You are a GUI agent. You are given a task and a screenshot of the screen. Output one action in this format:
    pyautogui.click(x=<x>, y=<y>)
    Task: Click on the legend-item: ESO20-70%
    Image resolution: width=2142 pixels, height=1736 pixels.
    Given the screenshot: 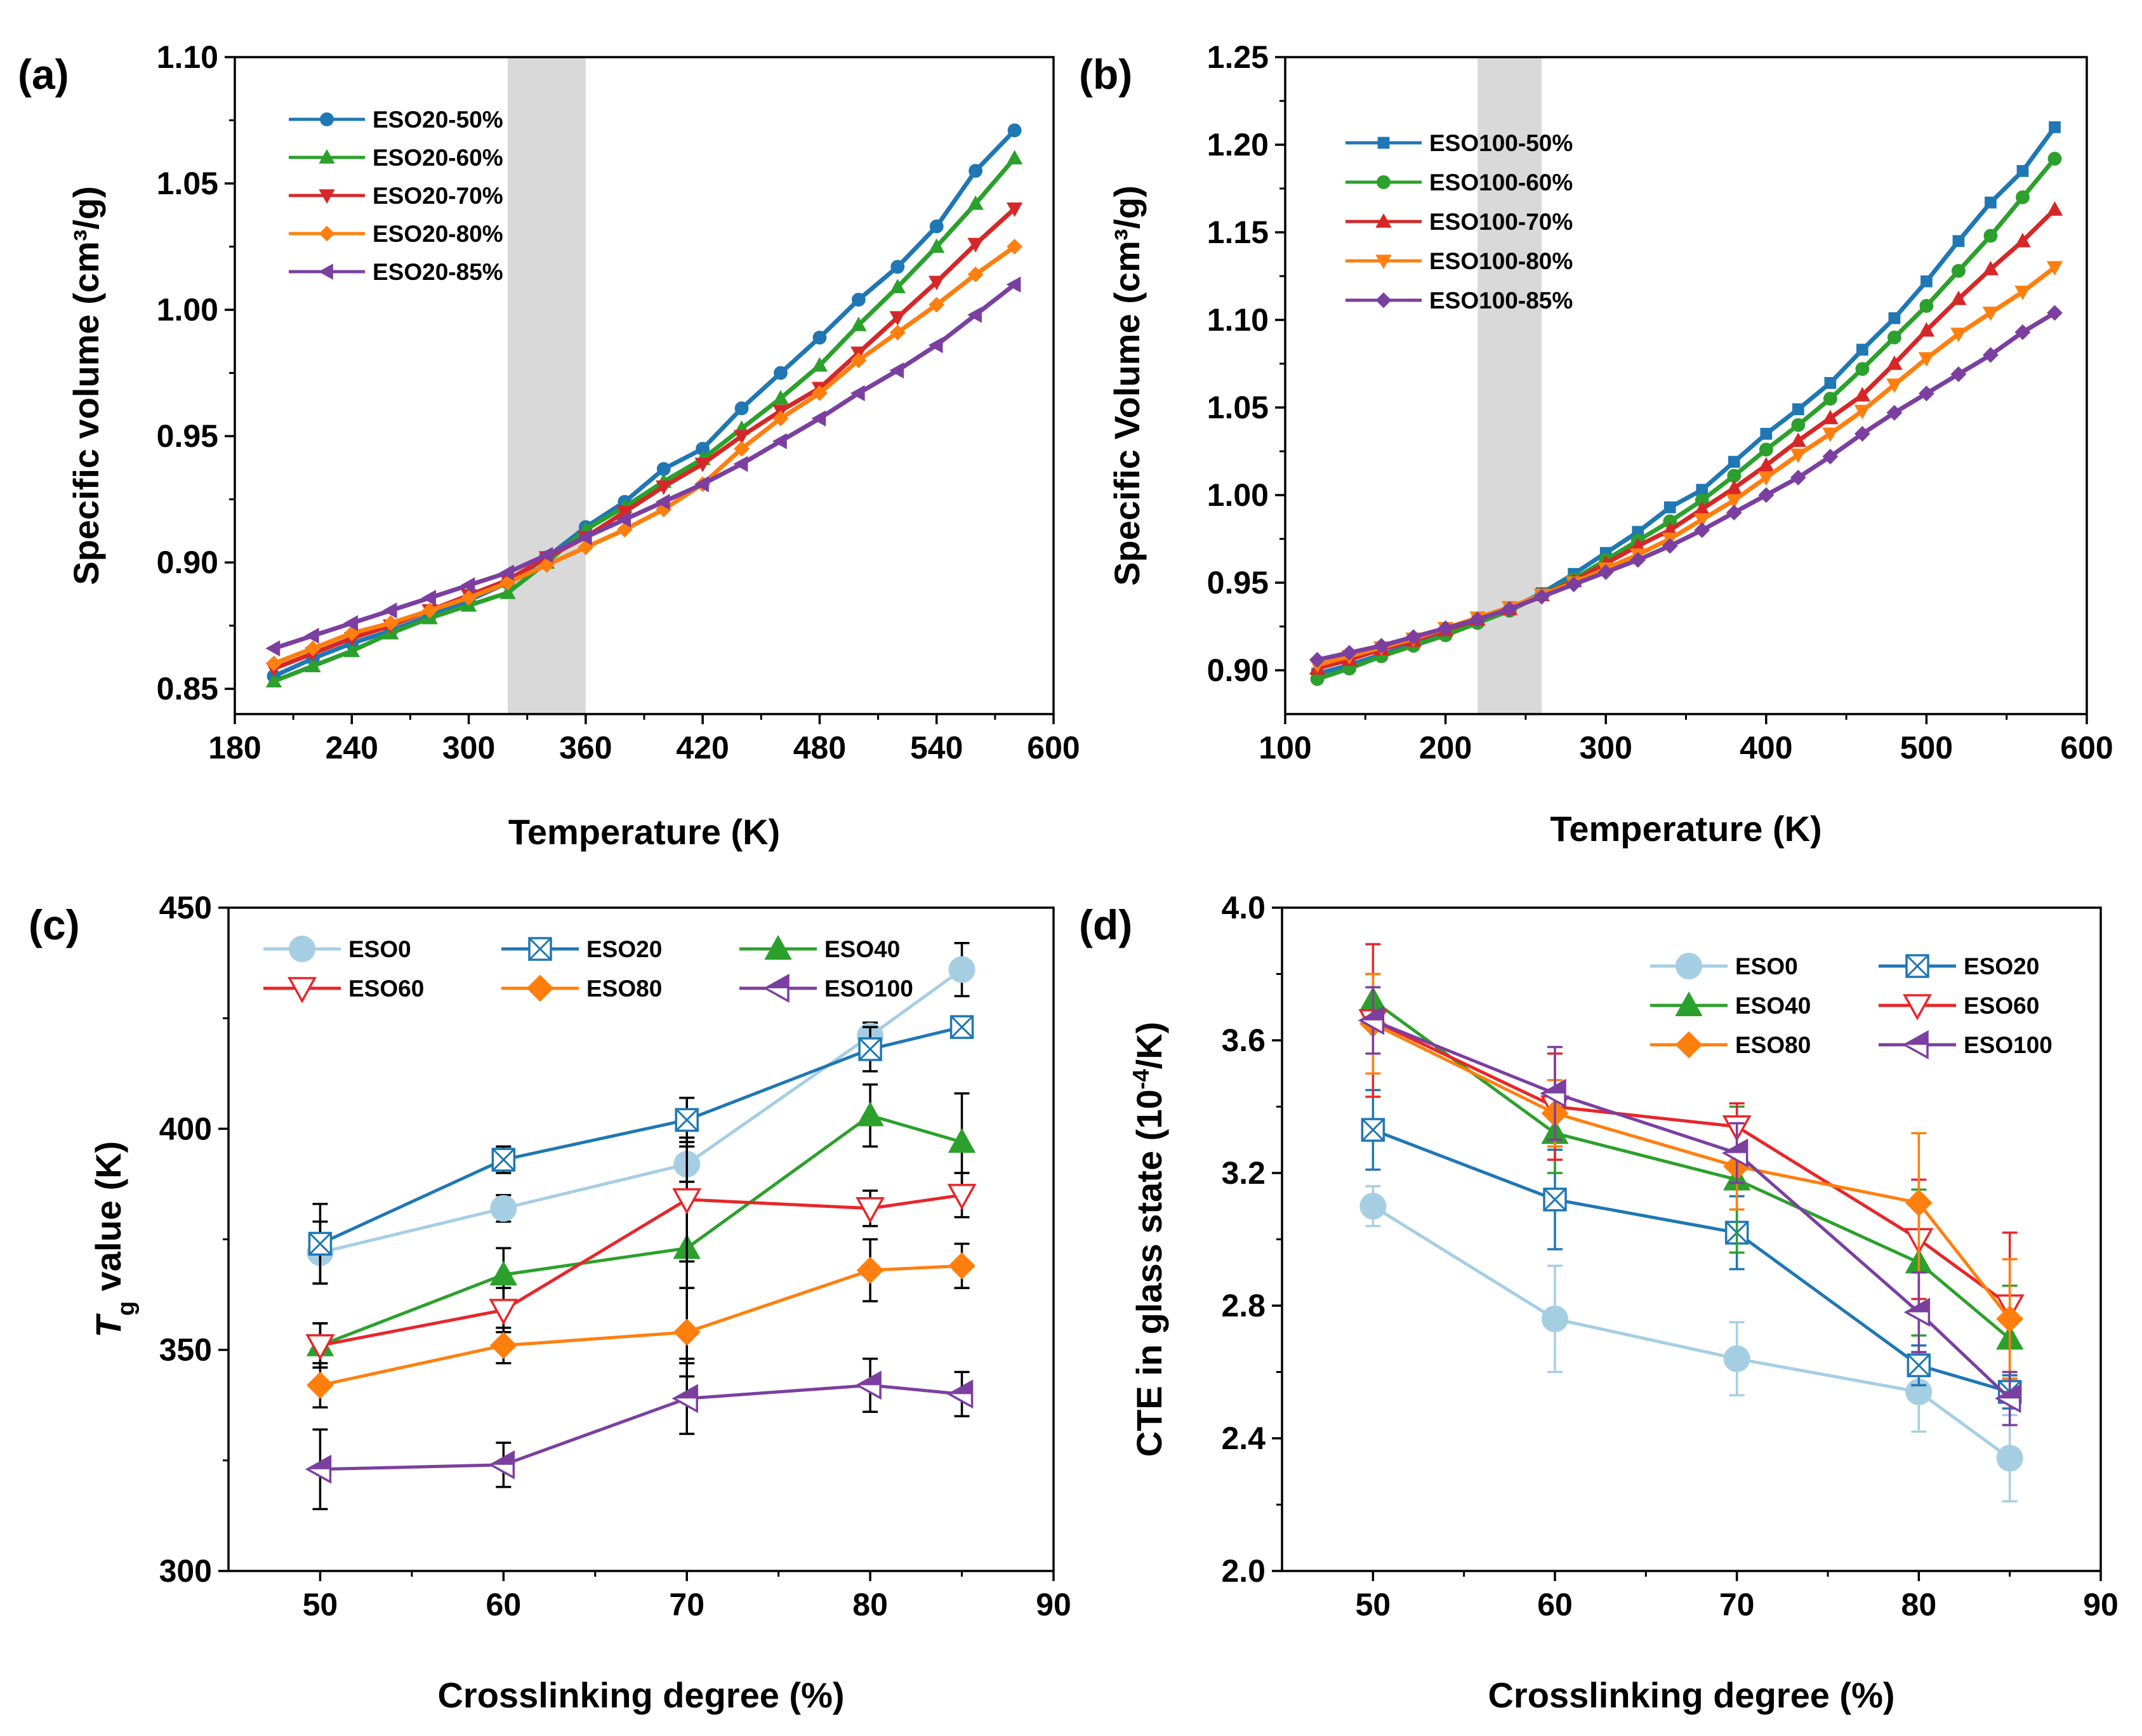 What is the action you would take?
    pyautogui.click(x=396, y=196)
    